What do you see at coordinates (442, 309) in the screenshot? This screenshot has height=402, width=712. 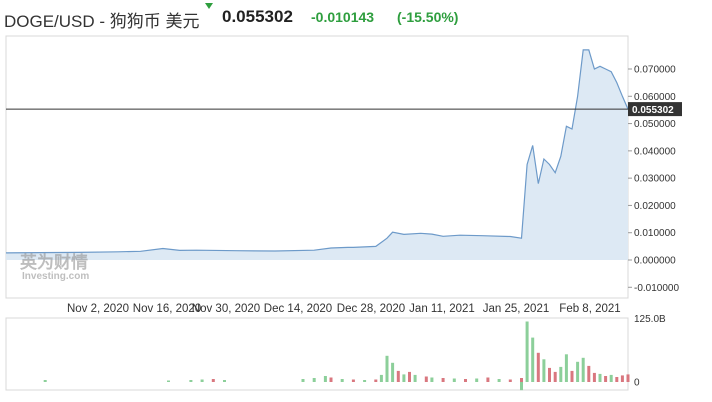 I see `date-label: Jan 11, 2021` at bounding box center [442, 309].